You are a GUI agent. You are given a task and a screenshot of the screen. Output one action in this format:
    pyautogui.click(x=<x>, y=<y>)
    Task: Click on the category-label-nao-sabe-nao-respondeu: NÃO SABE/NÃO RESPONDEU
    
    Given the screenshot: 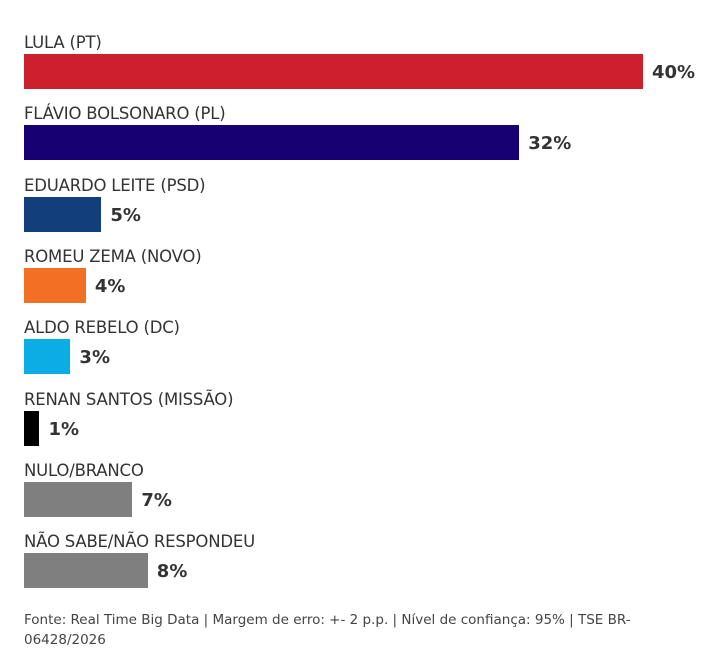 What is the action you would take?
    pyautogui.click(x=139, y=542)
    